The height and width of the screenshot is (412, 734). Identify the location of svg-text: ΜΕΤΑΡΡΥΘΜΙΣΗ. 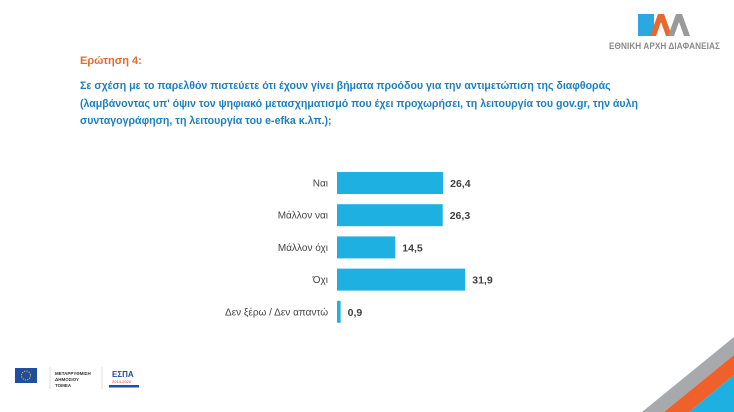
(73, 373).